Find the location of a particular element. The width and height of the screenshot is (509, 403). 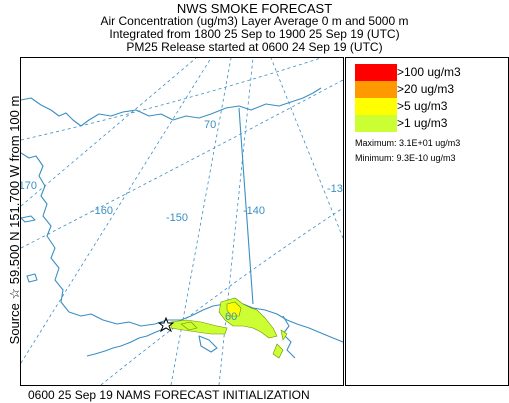

alaska-gulf-coast is located at coordinates (292, 323).